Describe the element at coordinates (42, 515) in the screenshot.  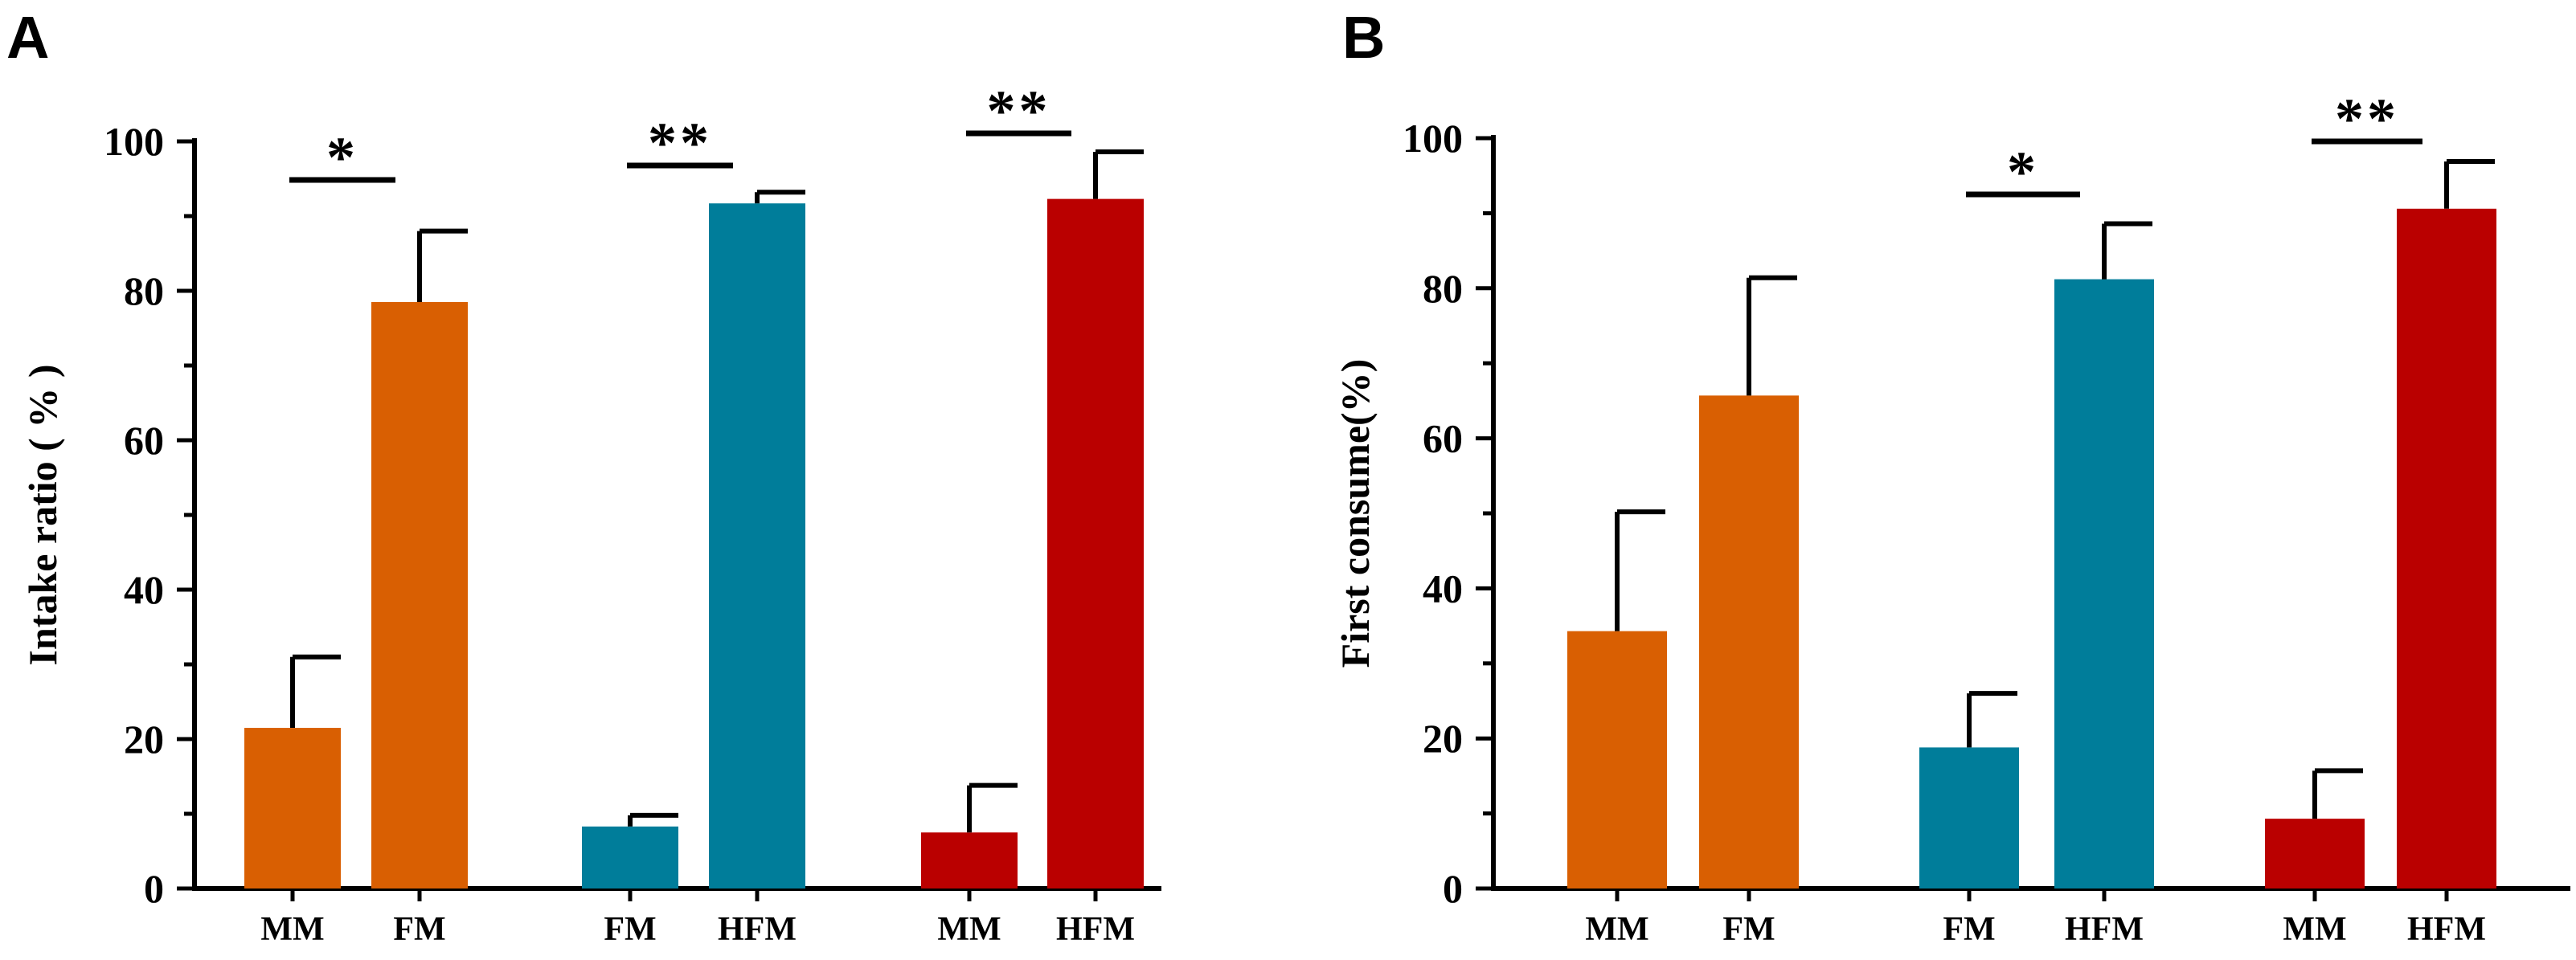
I see `y-axis-title: Intake ratio ( % )` at that location.